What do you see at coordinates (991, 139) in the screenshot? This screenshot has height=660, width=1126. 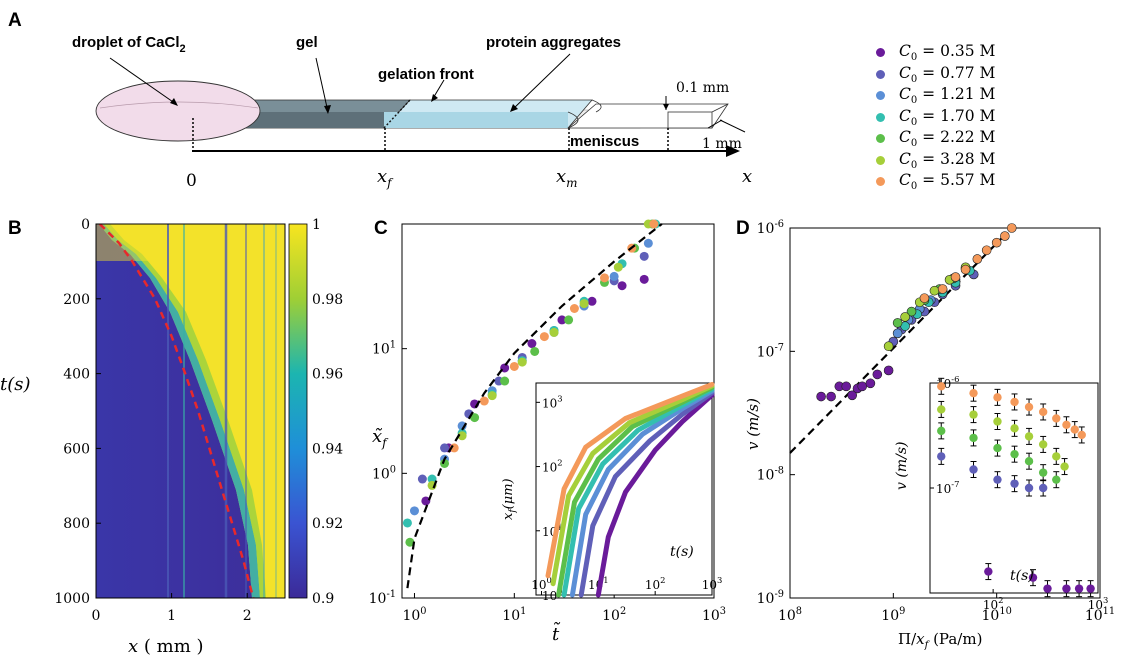 I see `legend-entry: C0 = 2.22 M` at bounding box center [991, 139].